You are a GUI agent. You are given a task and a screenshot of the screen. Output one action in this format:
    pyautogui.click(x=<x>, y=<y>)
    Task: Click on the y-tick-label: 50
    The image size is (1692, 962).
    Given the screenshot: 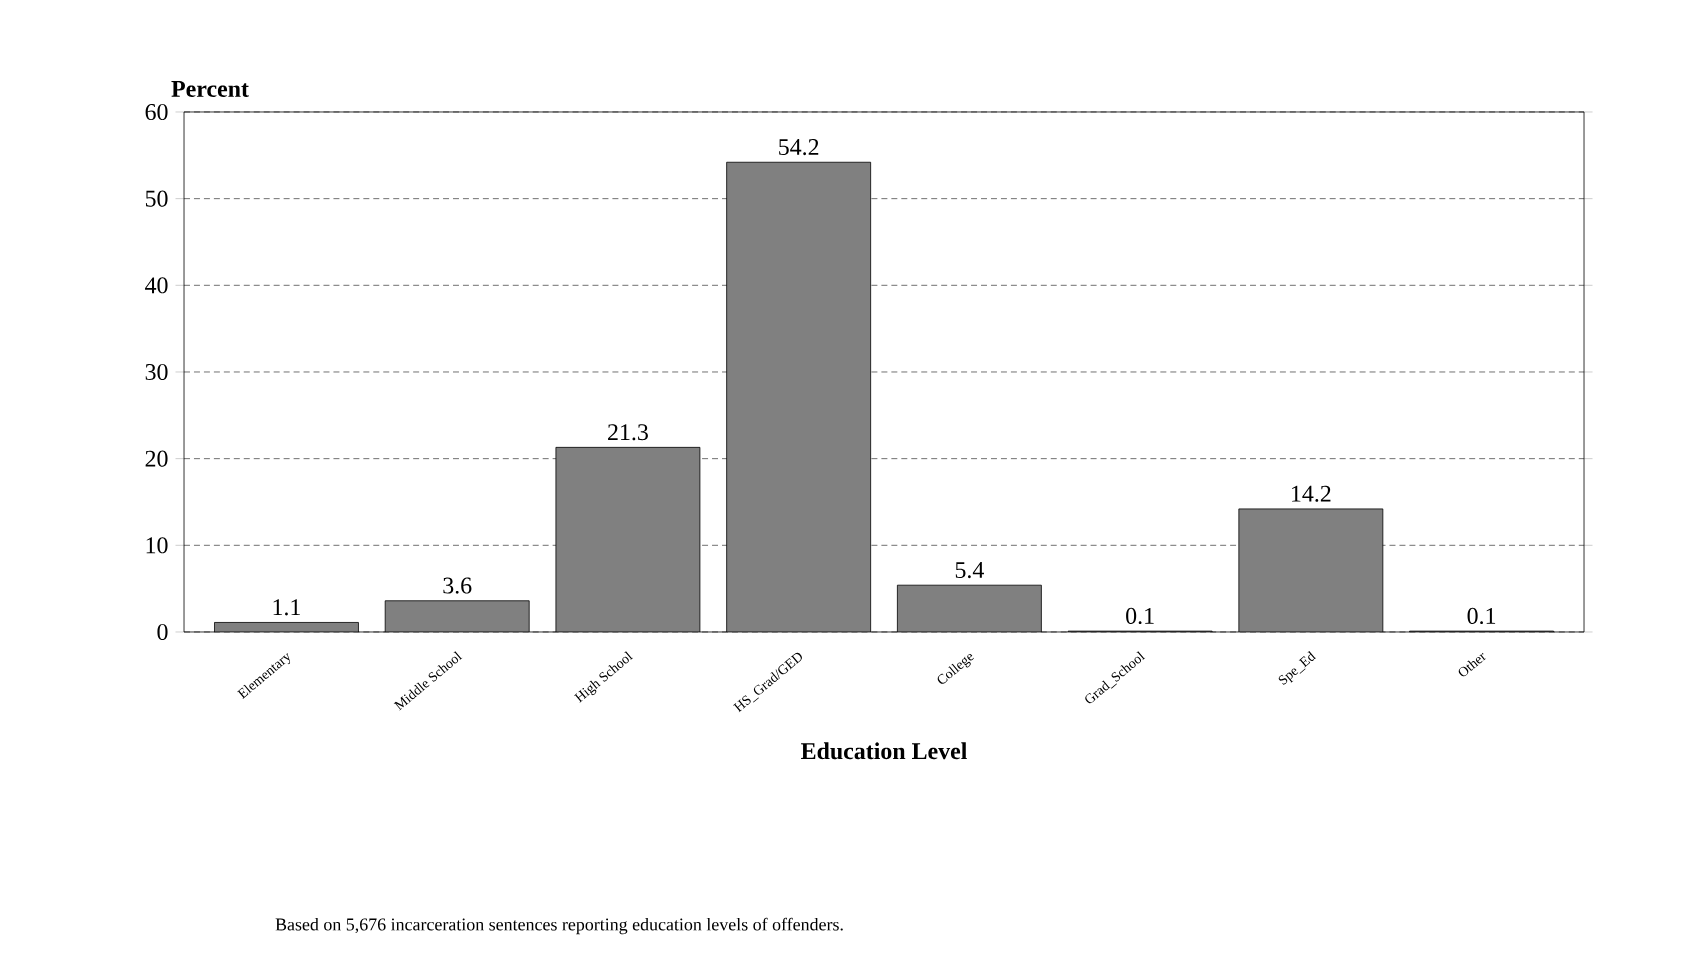 What is the action you would take?
    pyautogui.click(x=156, y=198)
    